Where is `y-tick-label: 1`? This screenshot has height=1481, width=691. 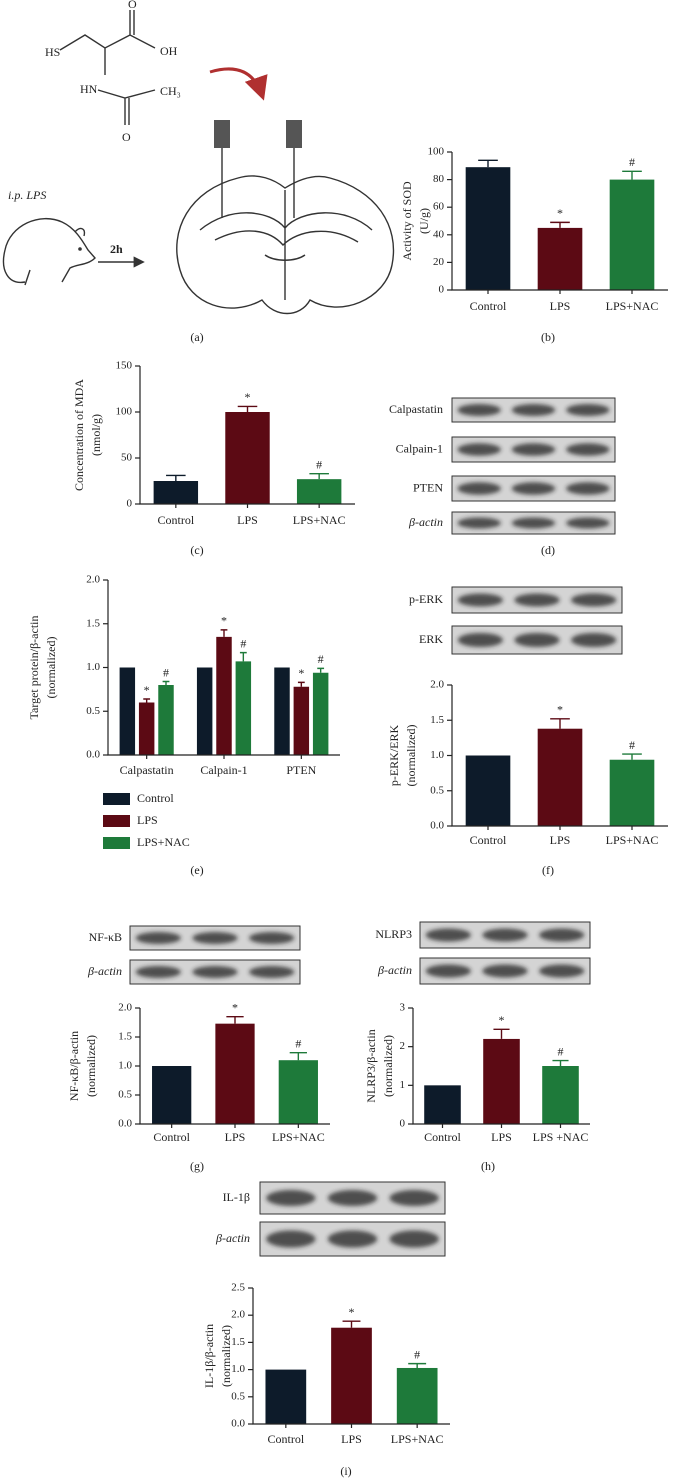 y-tick-label: 1 is located at coordinates (403, 1085).